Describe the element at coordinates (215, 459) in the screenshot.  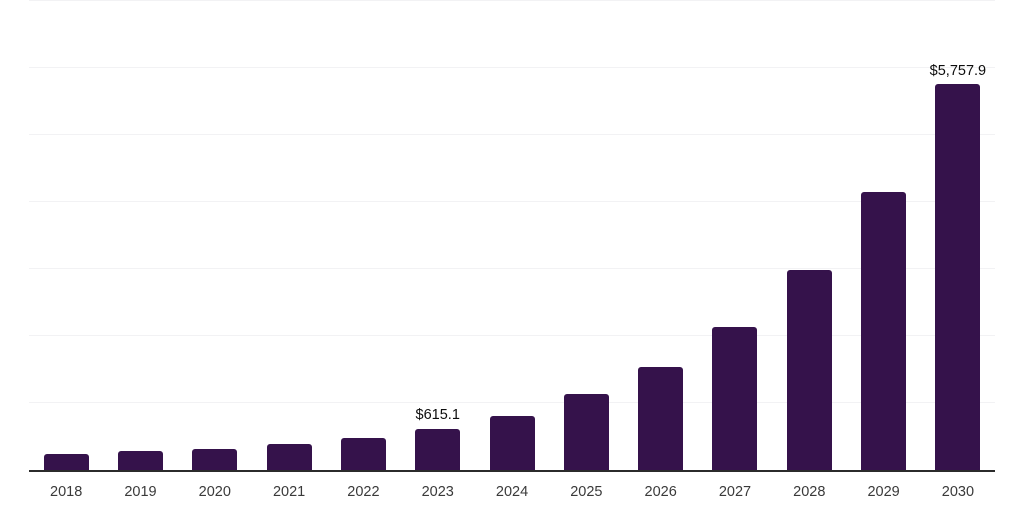
I see `bar-2020` at that location.